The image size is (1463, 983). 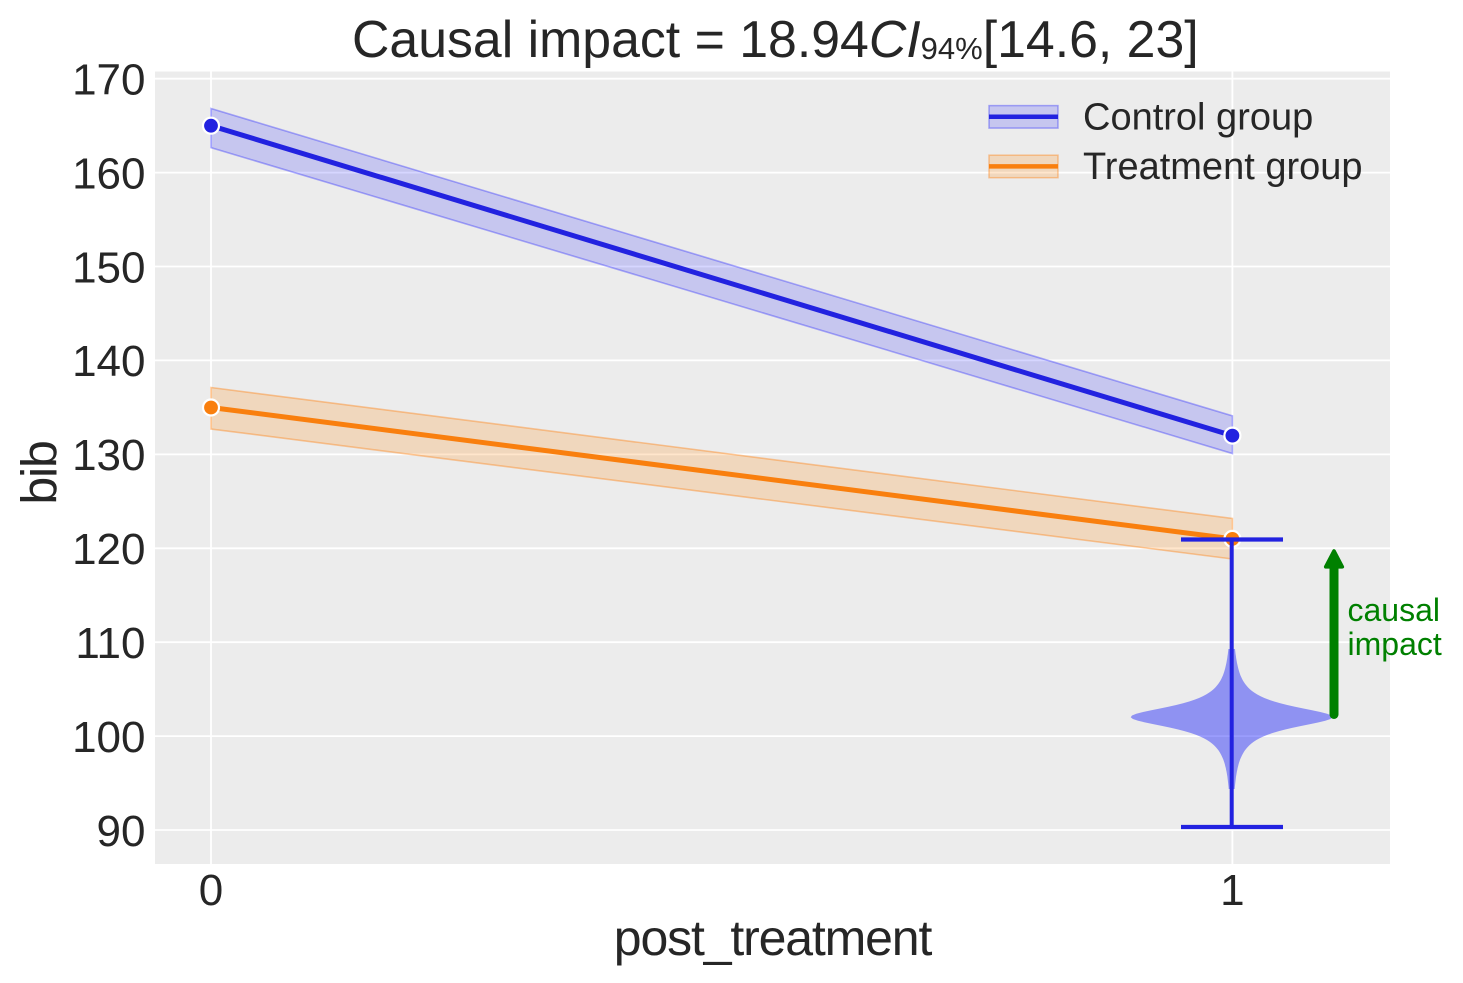 I want to click on svg-text: 1, so click(x=1232, y=890).